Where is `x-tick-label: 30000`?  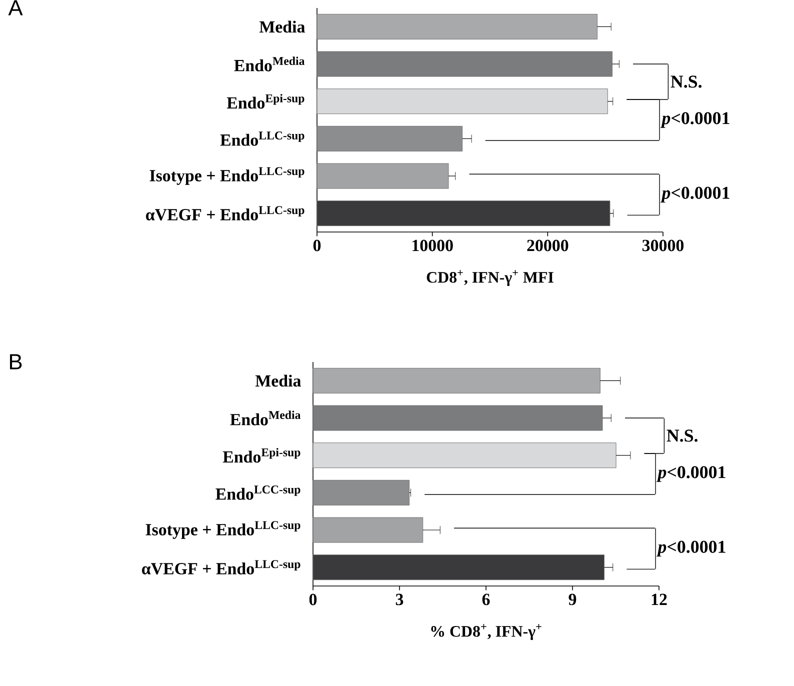
x-tick-label: 30000 is located at coordinates (663, 246).